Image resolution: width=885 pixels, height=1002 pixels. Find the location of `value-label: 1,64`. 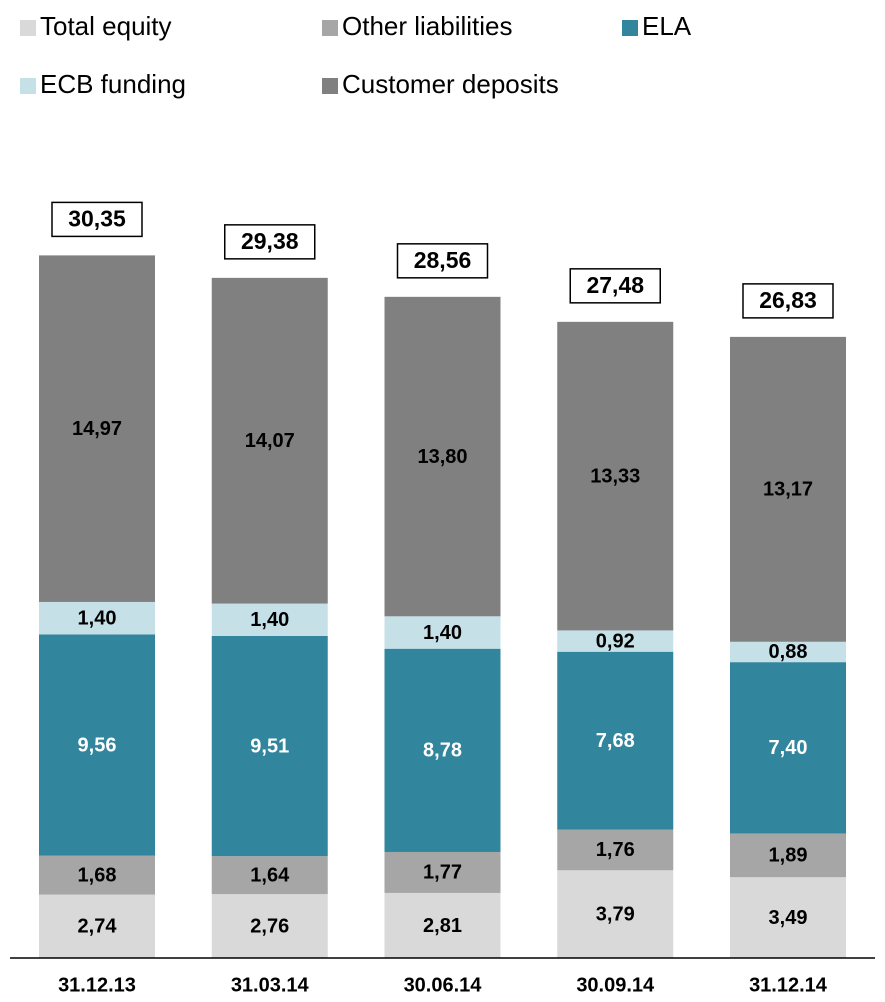

value-label: 1,64 is located at coordinates (270, 875).